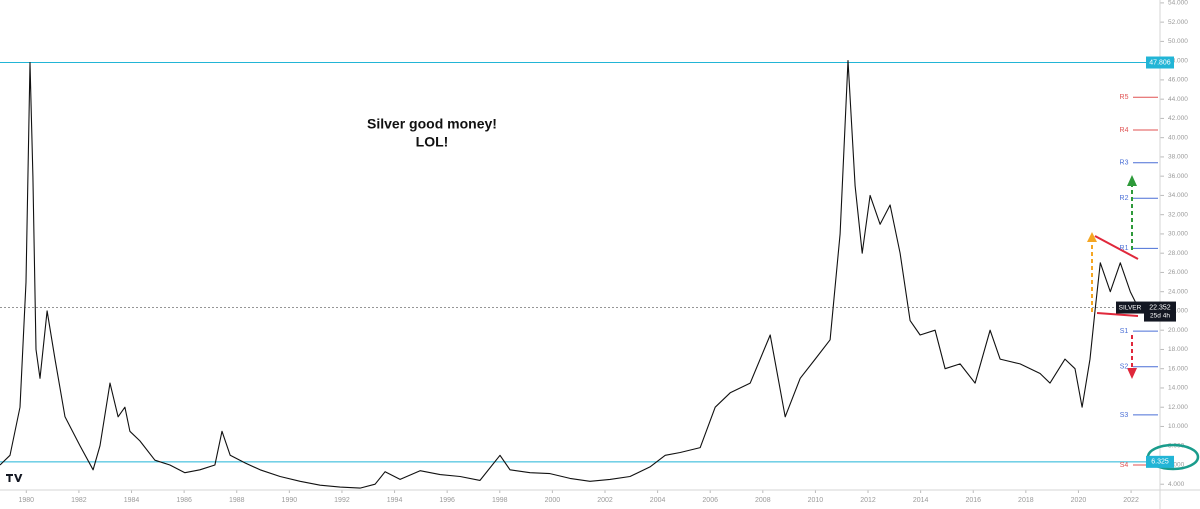  What do you see at coordinates (763, 500) in the screenshot?
I see `x-tick-label: 2008` at bounding box center [763, 500].